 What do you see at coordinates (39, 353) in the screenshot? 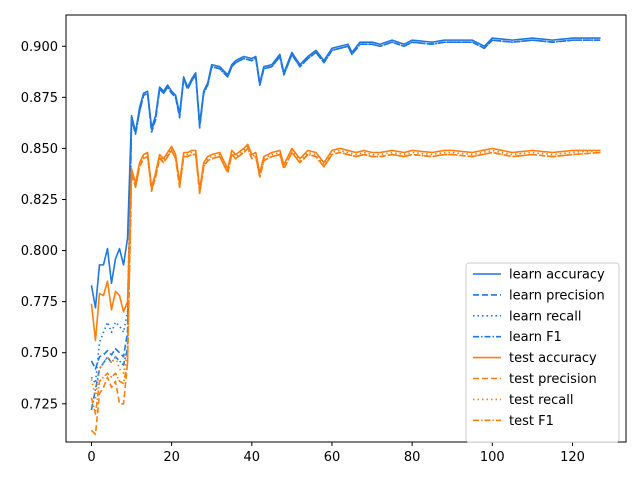
I see `y-tick-label: 0.750` at bounding box center [39, 353].